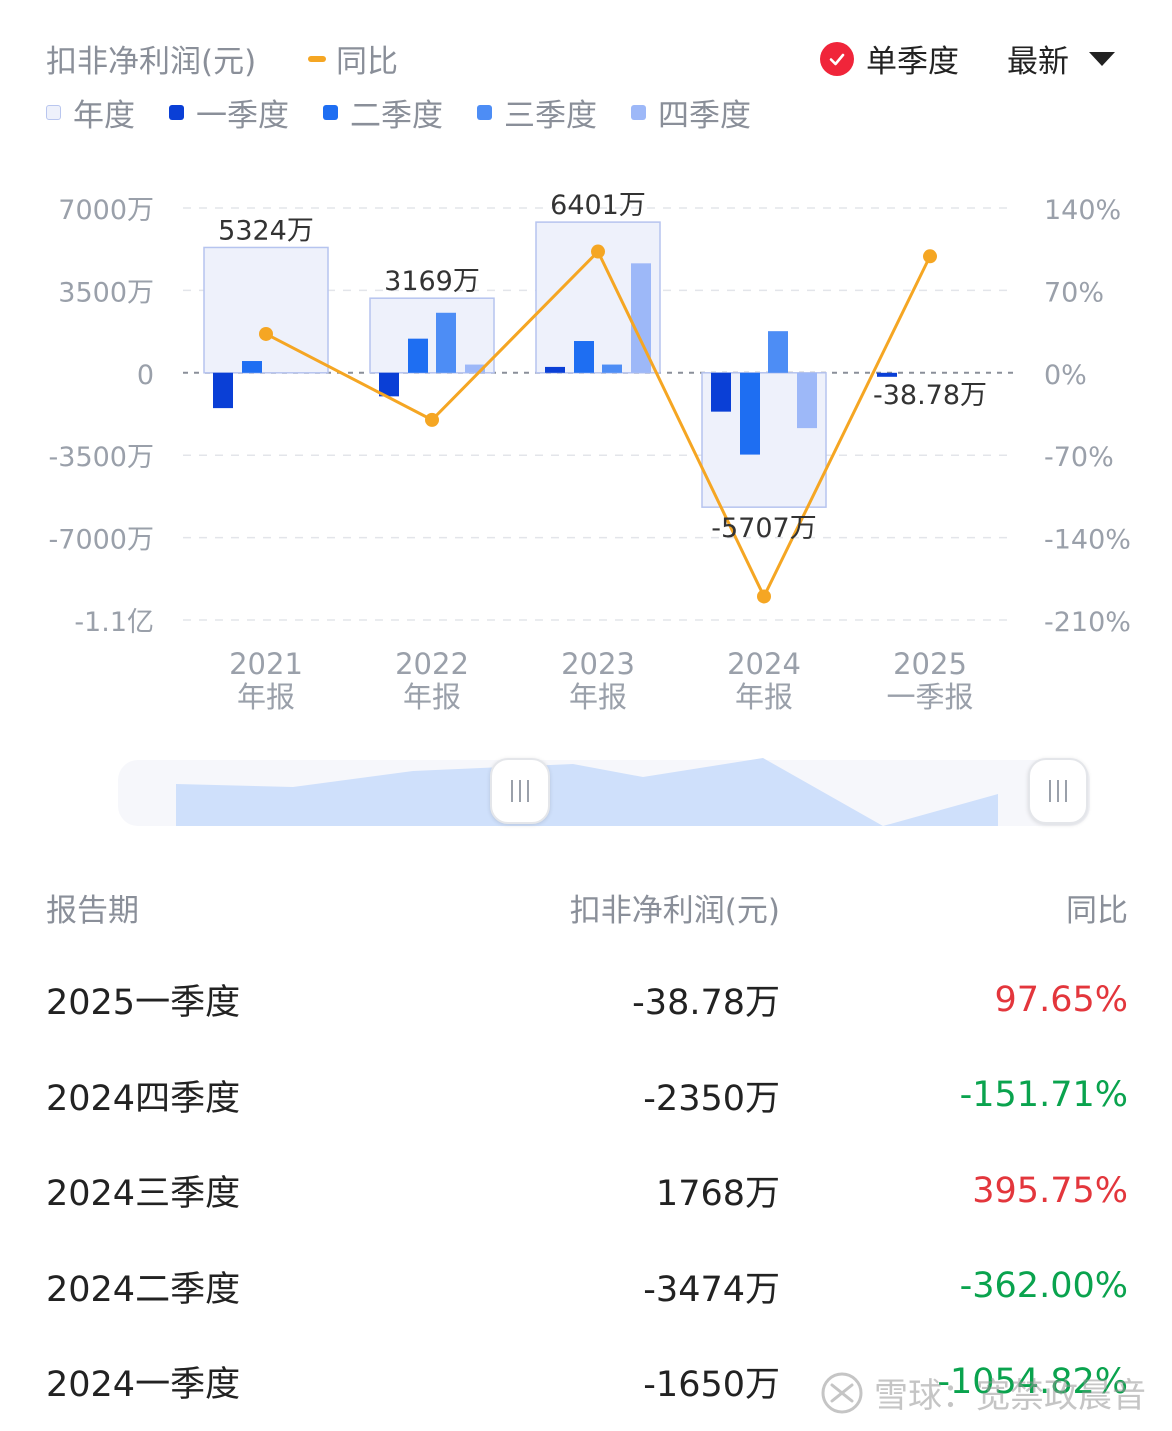  What do you see at coordinates (432, 281) in the screenshot?
I see `data-label: 3169万` at bounding box center [432, 281].